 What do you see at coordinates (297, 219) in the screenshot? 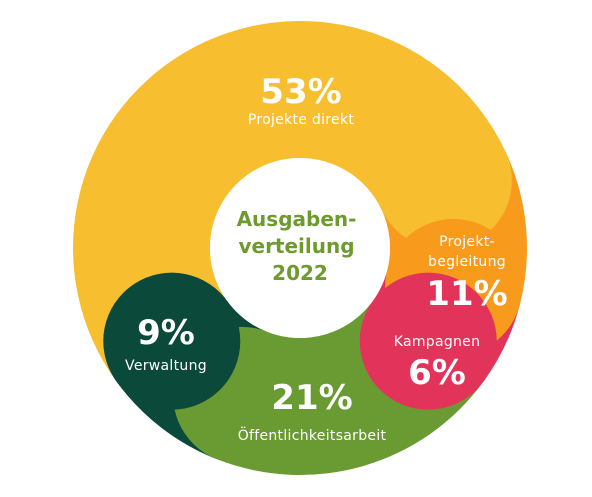
I see `center-title-line-1: Ausgaben-` at bounding box center [297, 219].